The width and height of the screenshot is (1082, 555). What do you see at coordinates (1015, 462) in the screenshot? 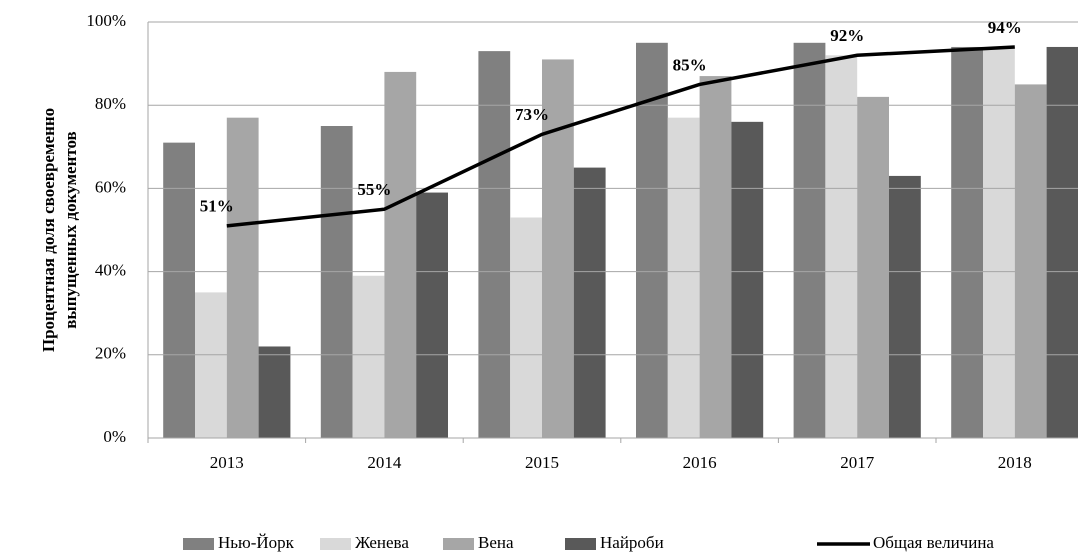
I see `x-tick-label: 2018` at bounding box center [1015, 462].